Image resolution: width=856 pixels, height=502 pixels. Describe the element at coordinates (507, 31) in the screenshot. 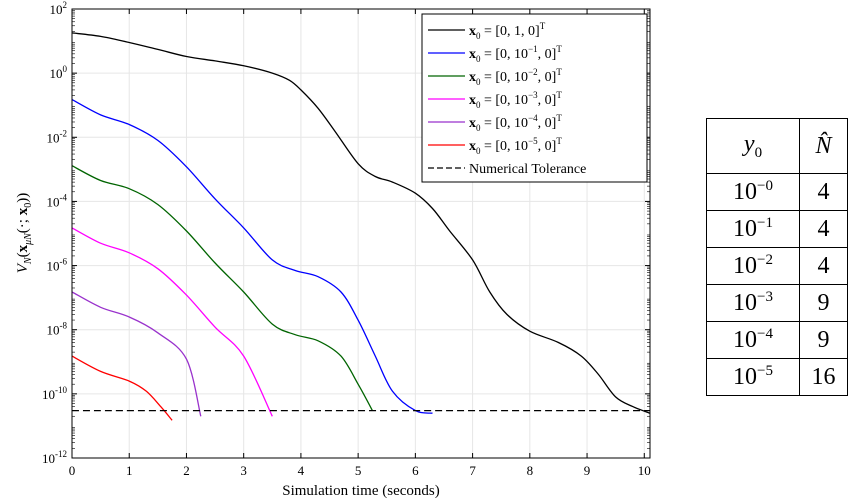

I see `legend-label: x0 = [0, 1, 0]T` at that location.